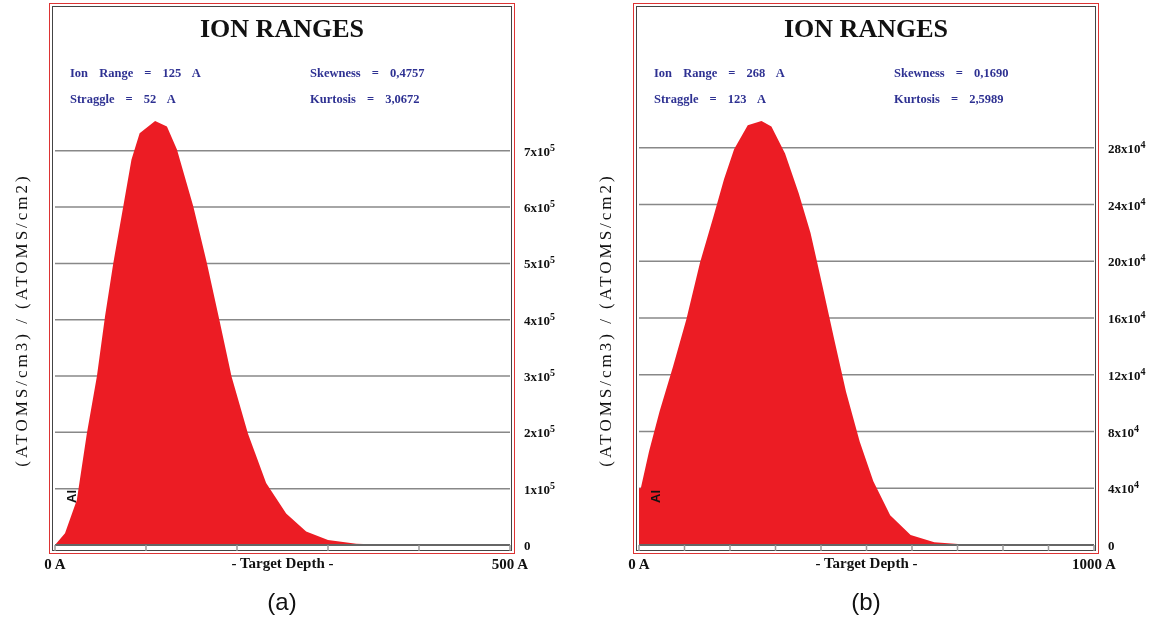 The width and height of the screenshot is (1168, 629). What do you see at coordinates (135, 73) in the screenshot?
I see `annotation: Ion Range = 125 A` at bounding box center [135, 73].